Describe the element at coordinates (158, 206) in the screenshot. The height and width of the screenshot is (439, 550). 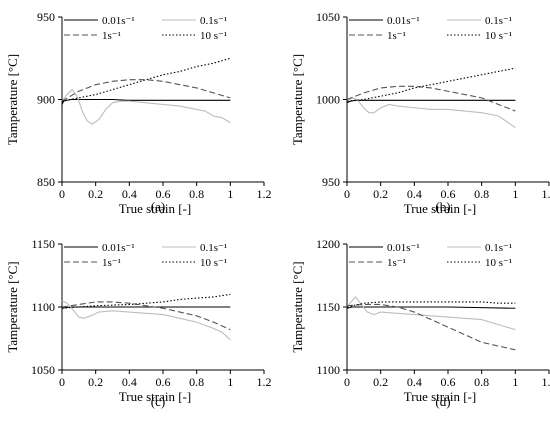
I see `panel-label: (a)` at that location.